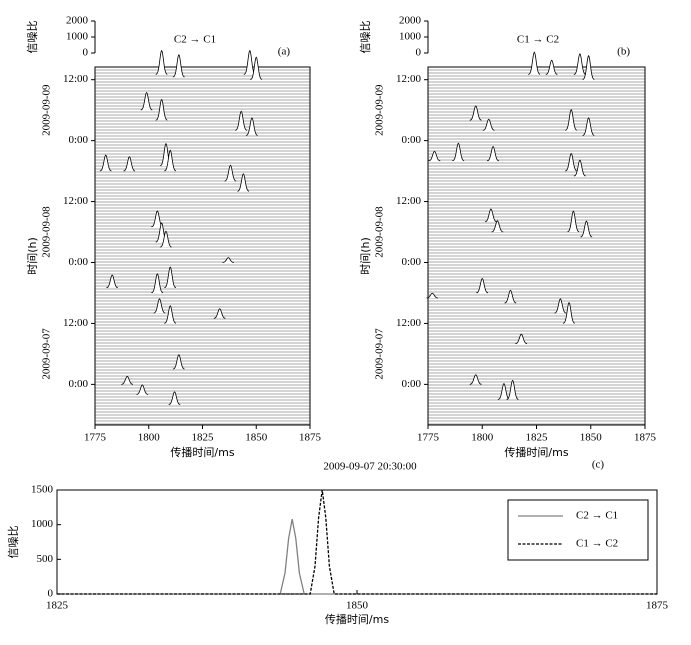  Describe the element at coordinates (51, 594) in the screenshot. I see `y-tick-label: 0` at that location.